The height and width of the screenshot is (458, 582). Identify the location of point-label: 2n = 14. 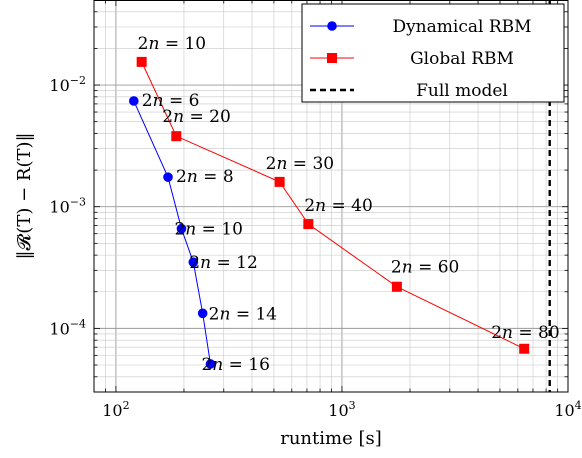
(243, 314).